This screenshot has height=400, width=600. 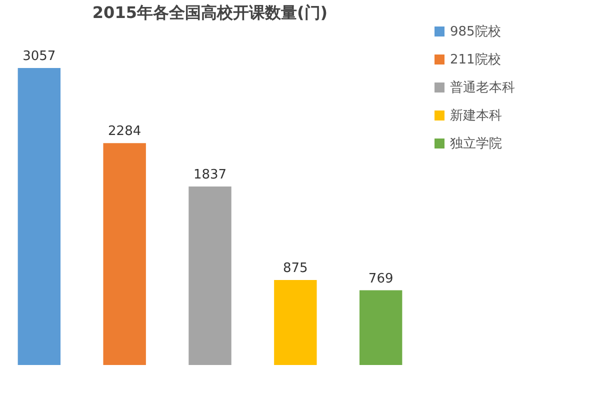 What do you see at coordinates (210, 175) in the screenshot?
I see `data-label: 1837` at bounding box center [210, 175].